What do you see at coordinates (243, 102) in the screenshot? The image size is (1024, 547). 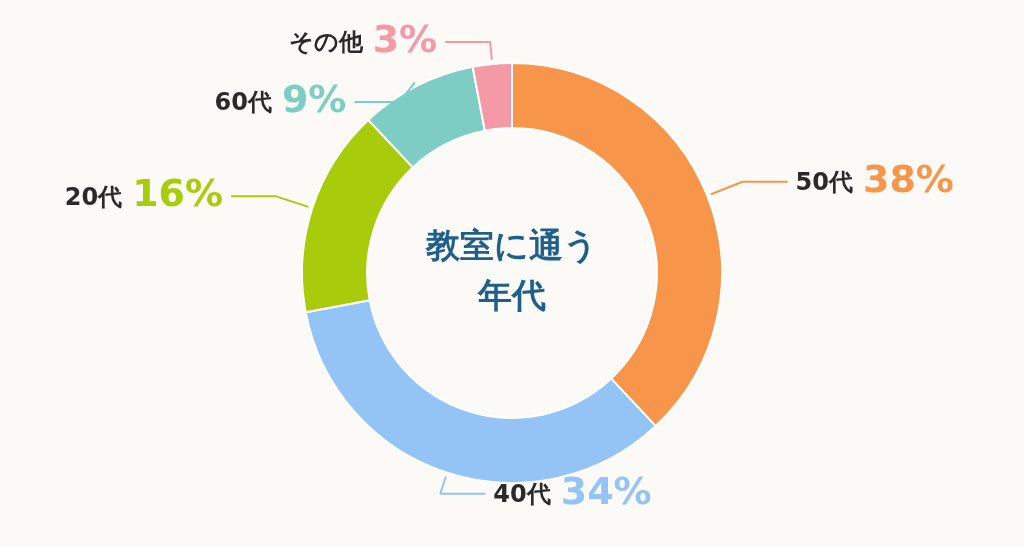 I see `slice-label: 60代` at bounding box center [243, 102].